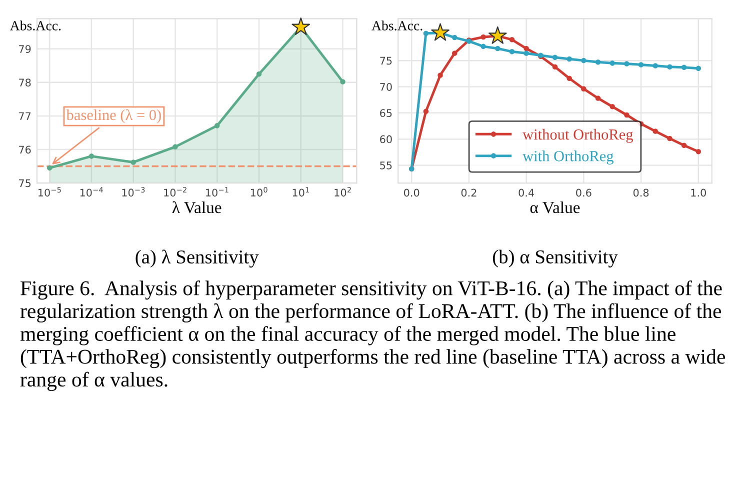 The image size is (740, 492). What do you see at coordinates (133, 192) in the screenshot?
I see `x-tick-label: 10$^{−3}$` at bounding box center [133, 192].